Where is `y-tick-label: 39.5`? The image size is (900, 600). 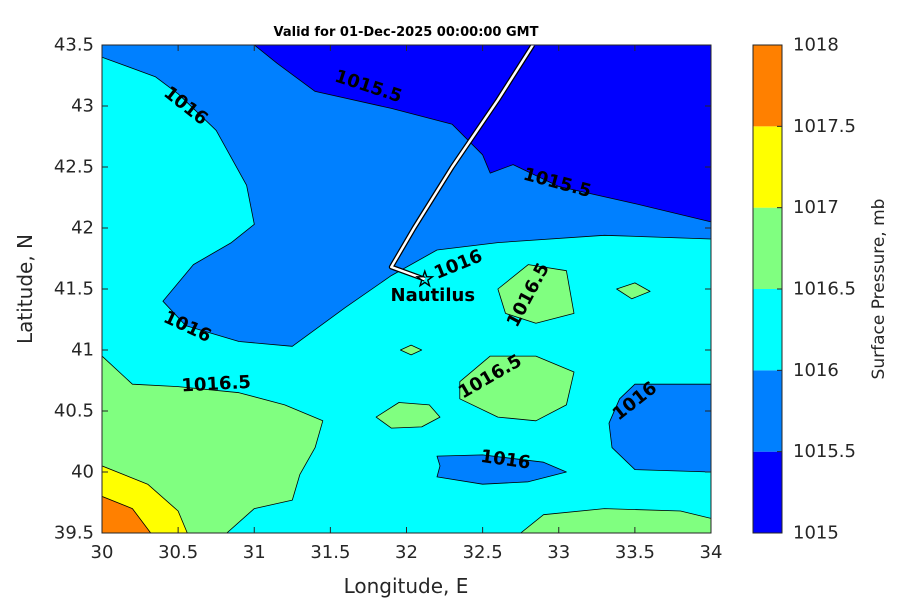
y-tick-label: 39.5 is located at coordinates (74, 533).